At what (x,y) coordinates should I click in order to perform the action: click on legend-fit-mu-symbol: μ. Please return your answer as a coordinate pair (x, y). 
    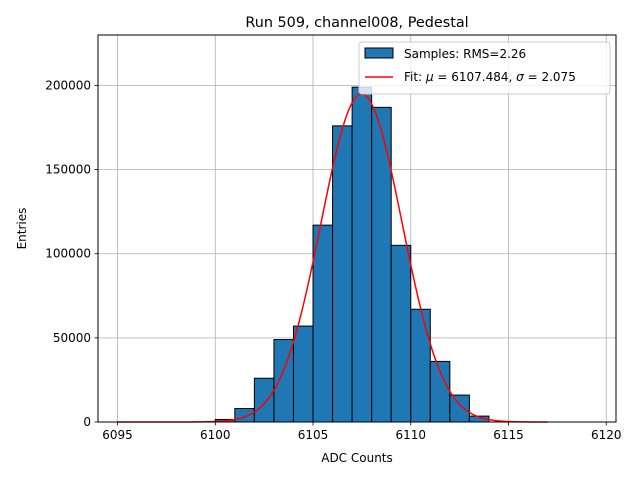
    Looking at the image, I should click on (429, 77).